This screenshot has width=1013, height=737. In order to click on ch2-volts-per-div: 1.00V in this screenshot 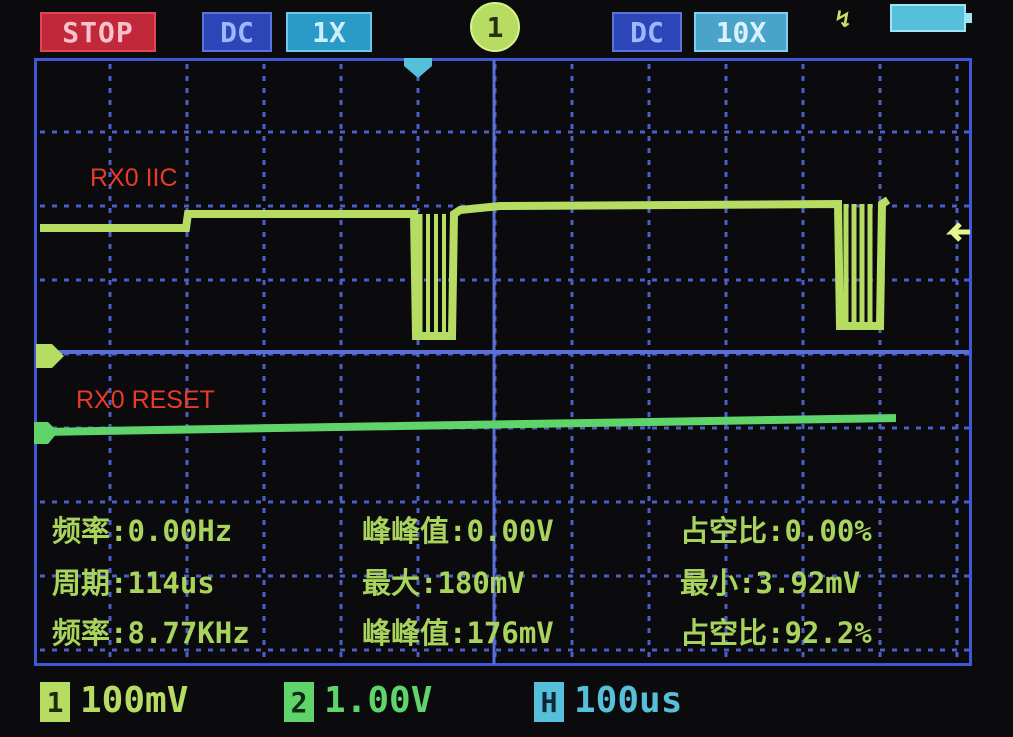, I will do `click(378, 700)`.